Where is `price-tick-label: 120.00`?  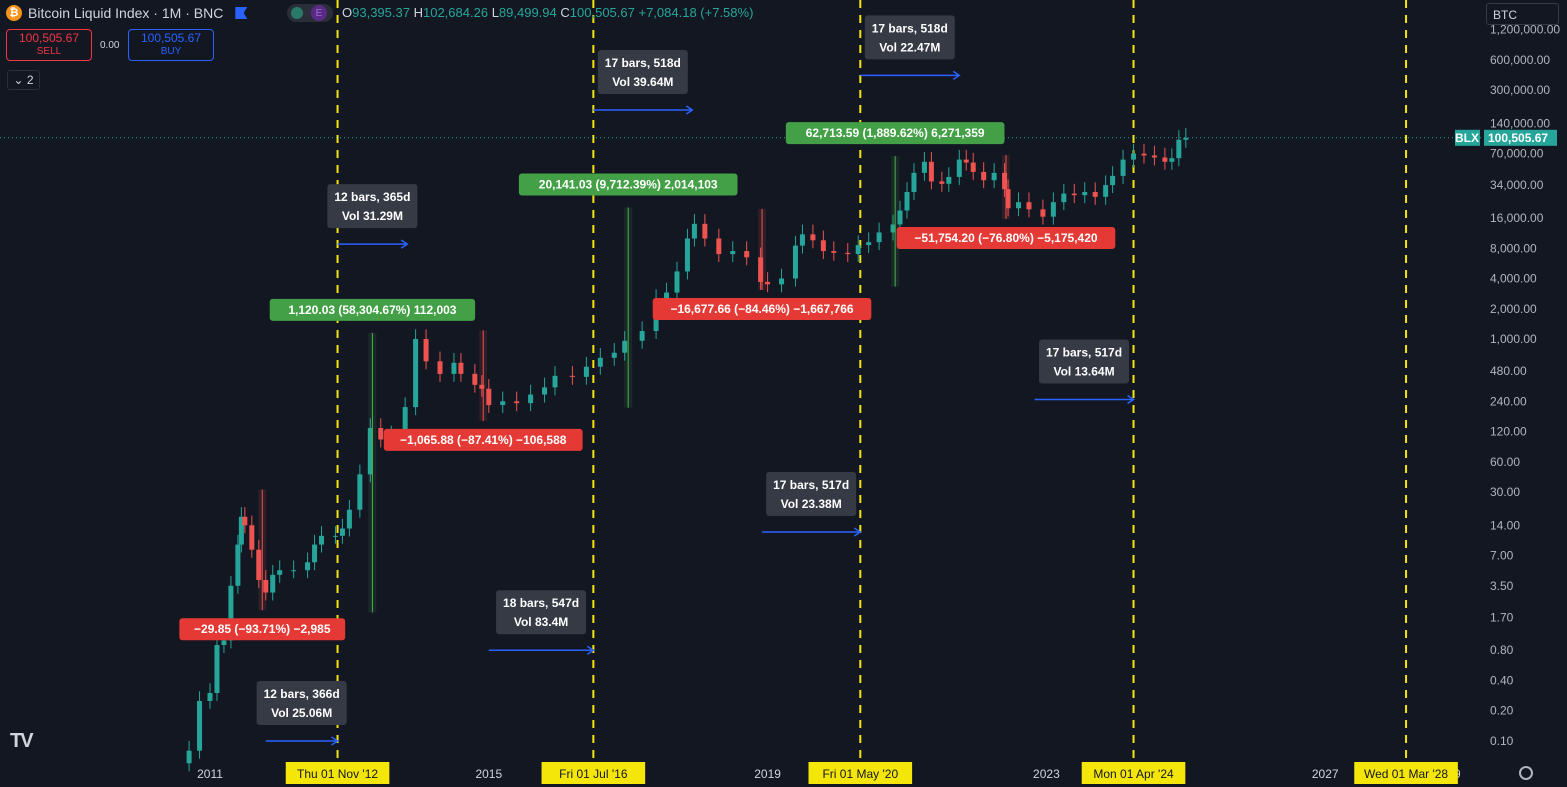
price-tick-label: 120.00 is located at coordinates (1508, 432).